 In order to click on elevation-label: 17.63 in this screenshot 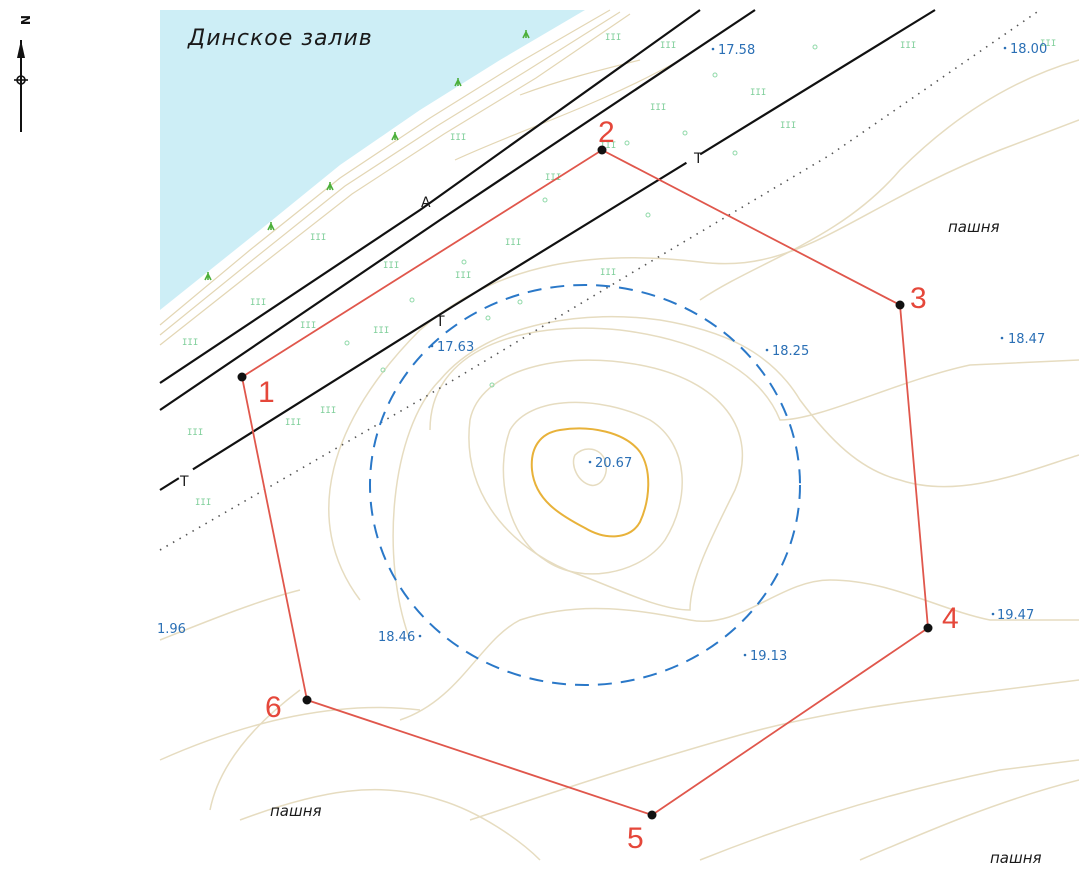, I will do `click(455, 347)`.